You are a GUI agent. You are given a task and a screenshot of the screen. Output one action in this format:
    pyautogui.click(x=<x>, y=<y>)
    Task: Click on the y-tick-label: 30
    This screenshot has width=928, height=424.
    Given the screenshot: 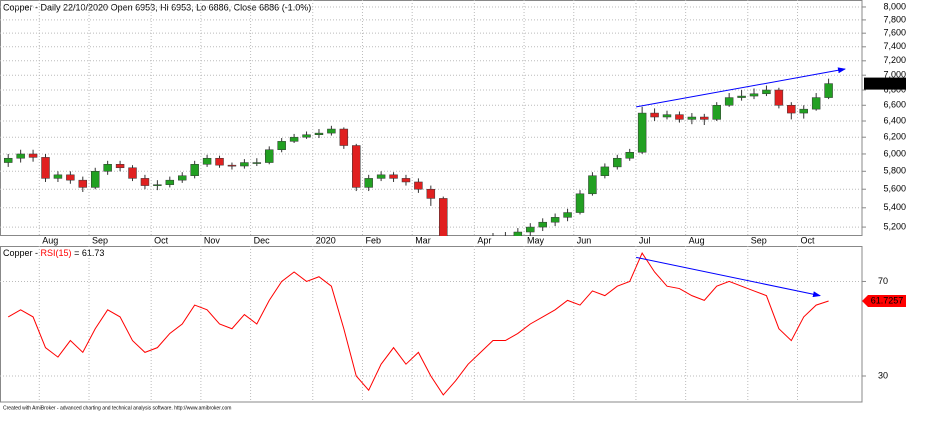 What is the action you would take?
    pyautogui.click(x=883, y=375)
    